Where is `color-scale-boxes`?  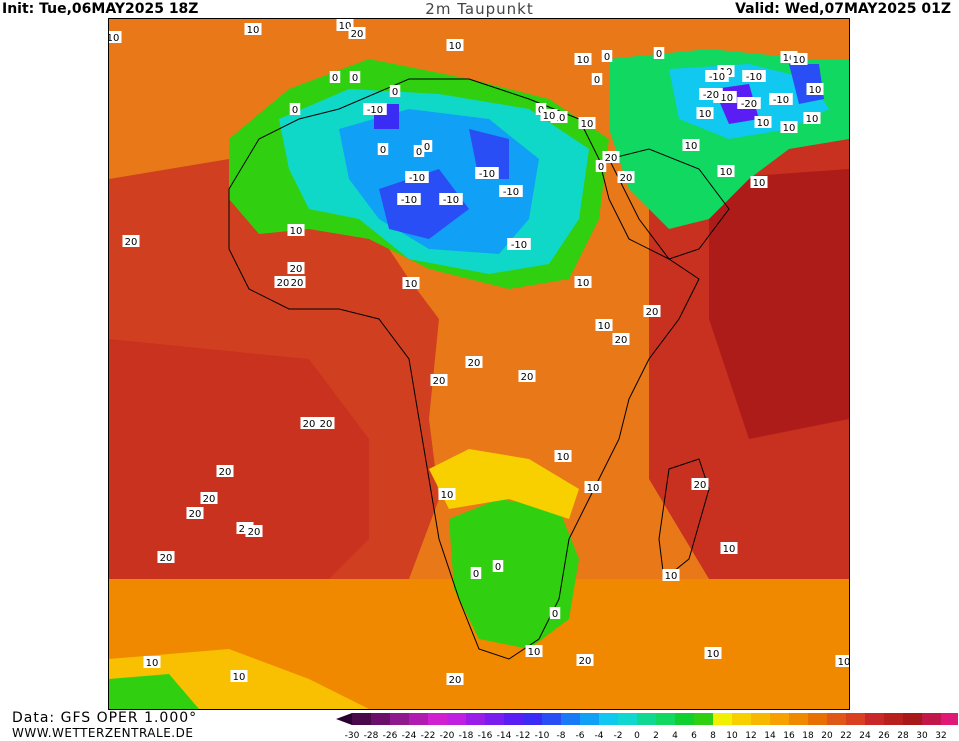 color-scale-boxes is located at coordinates (647, 719).